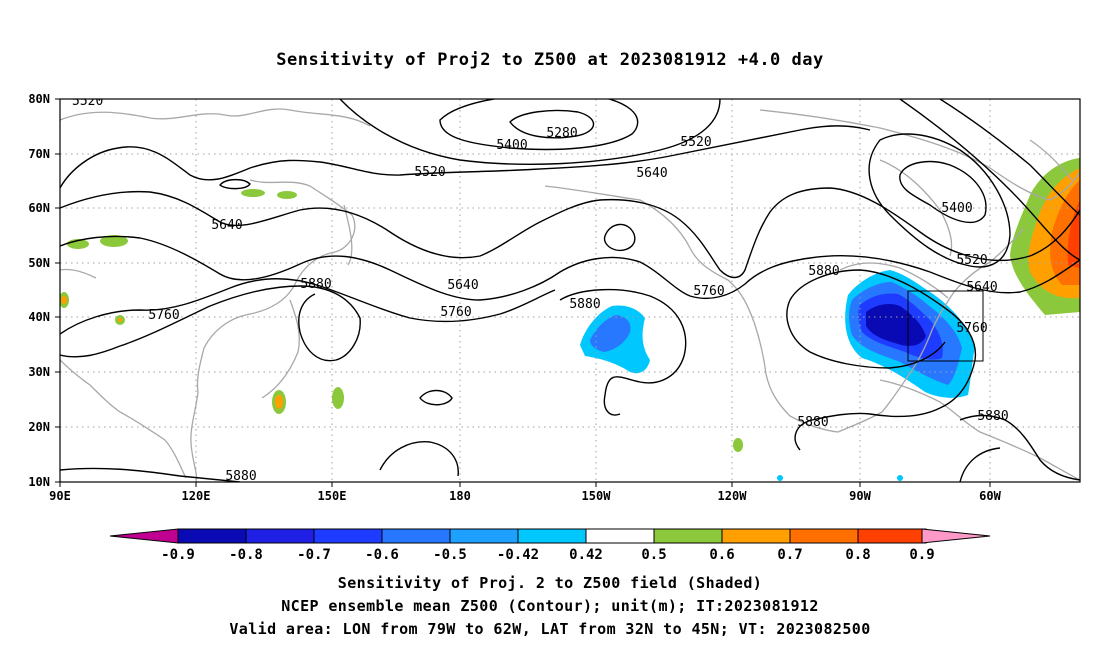 The width and height of the screenshot is (1100, 650). What do you see at coordinates (39, 290) in the screenshot?
I see `latitude-labels: 80N 70N 60N 50N 40N 30N 20N 10N` at bounding box center [39, 290].